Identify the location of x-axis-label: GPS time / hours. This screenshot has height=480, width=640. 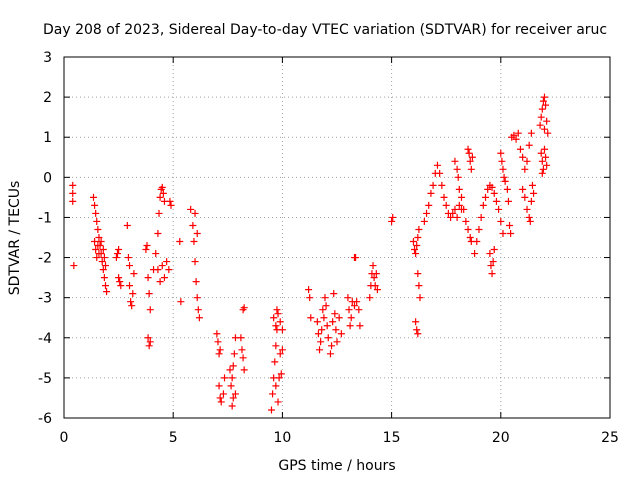
(336, 466).